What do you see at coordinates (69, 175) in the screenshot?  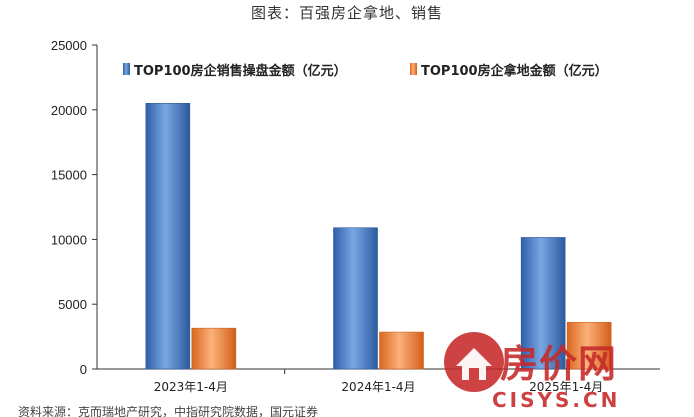 I see `y-tick-label: 15000` at bounding box center [69, 175].